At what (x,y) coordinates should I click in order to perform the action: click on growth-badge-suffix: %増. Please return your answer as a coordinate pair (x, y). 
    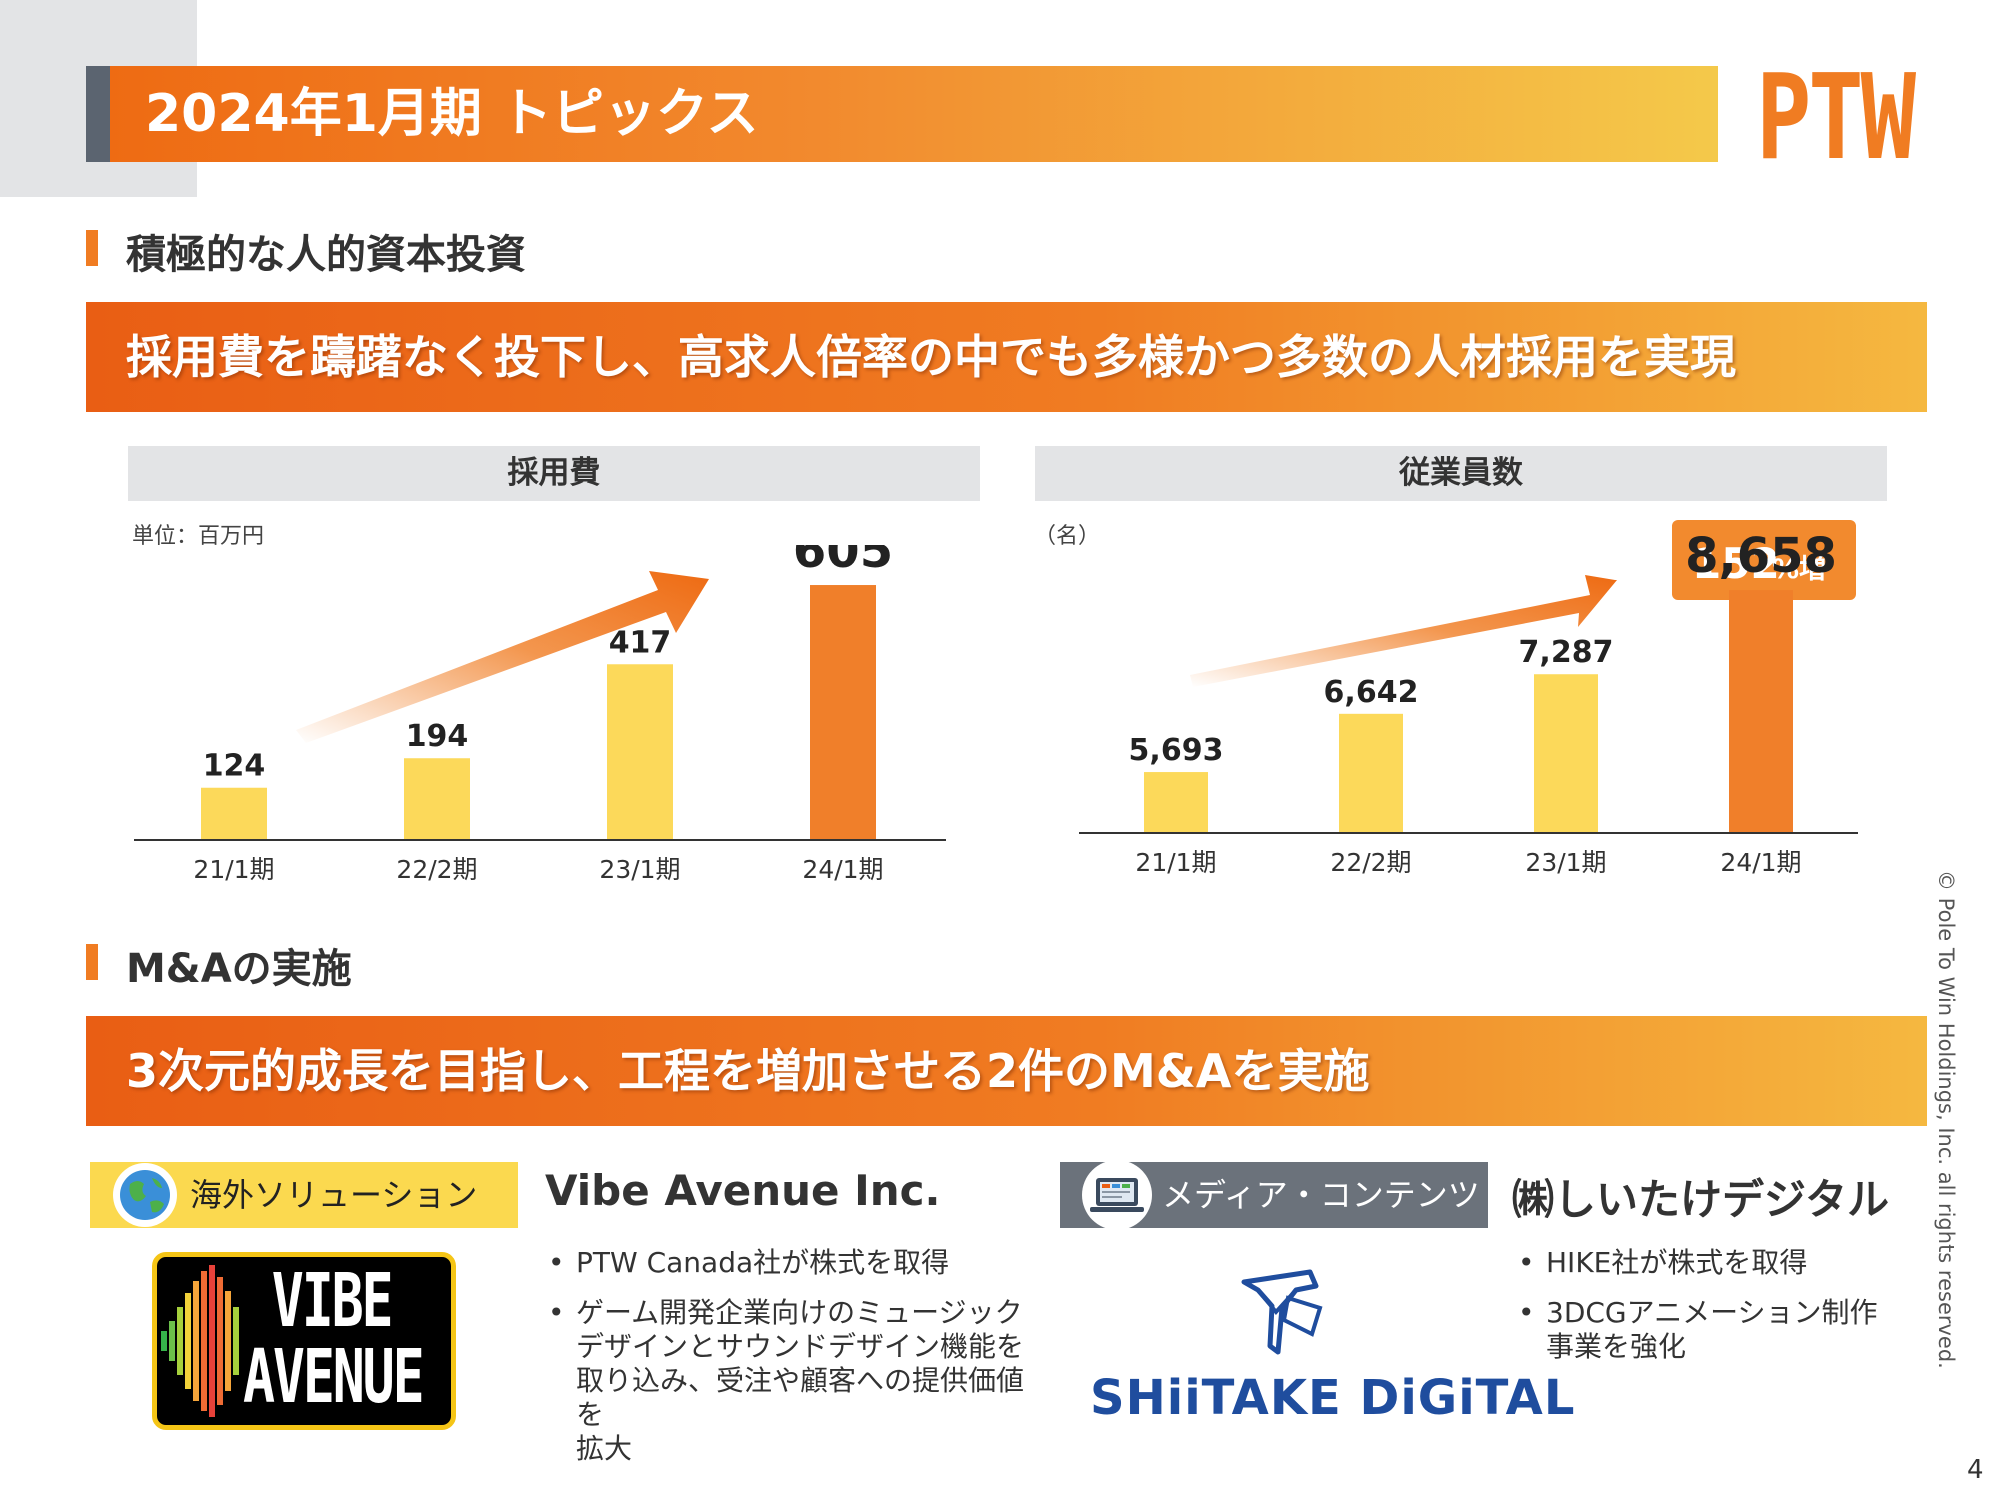
    Looking at the image, I should click on (1799, 569).